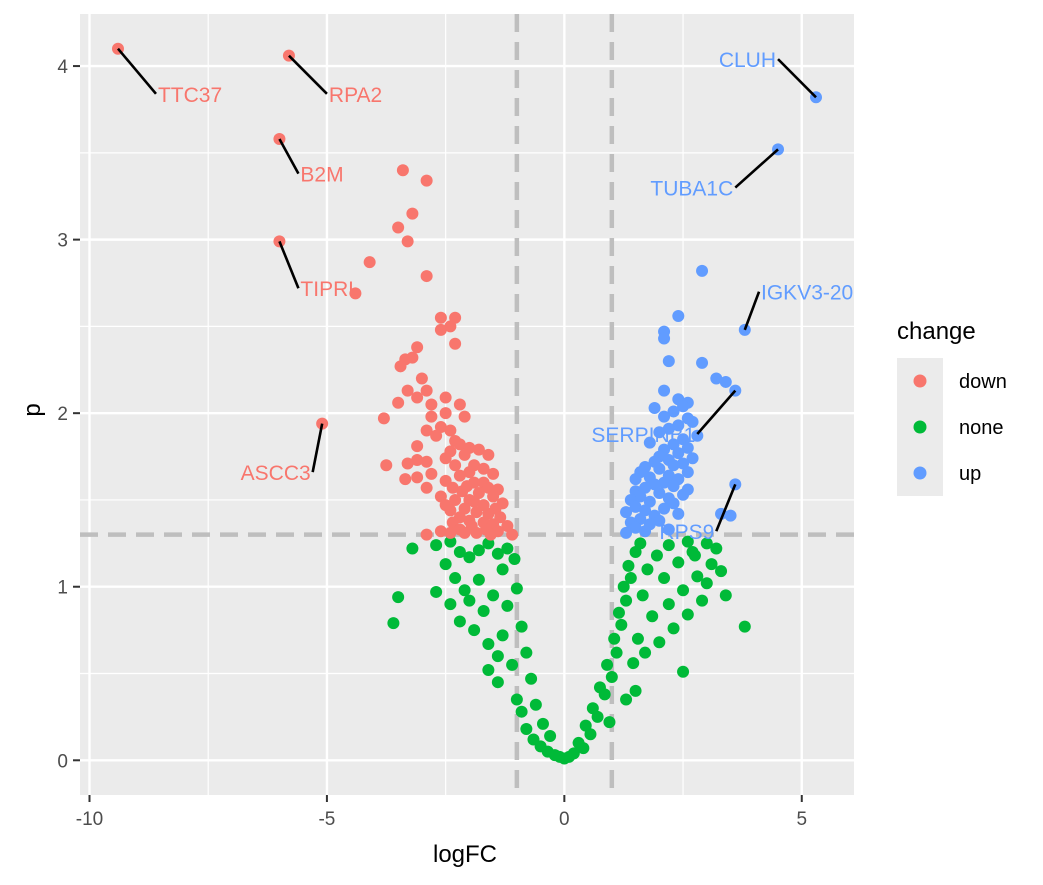 This screenshot has width=1043, height=885. Describe the element at coordinates (564, 819) in the screenshot. I see `x-tick-label: 0` at that location.